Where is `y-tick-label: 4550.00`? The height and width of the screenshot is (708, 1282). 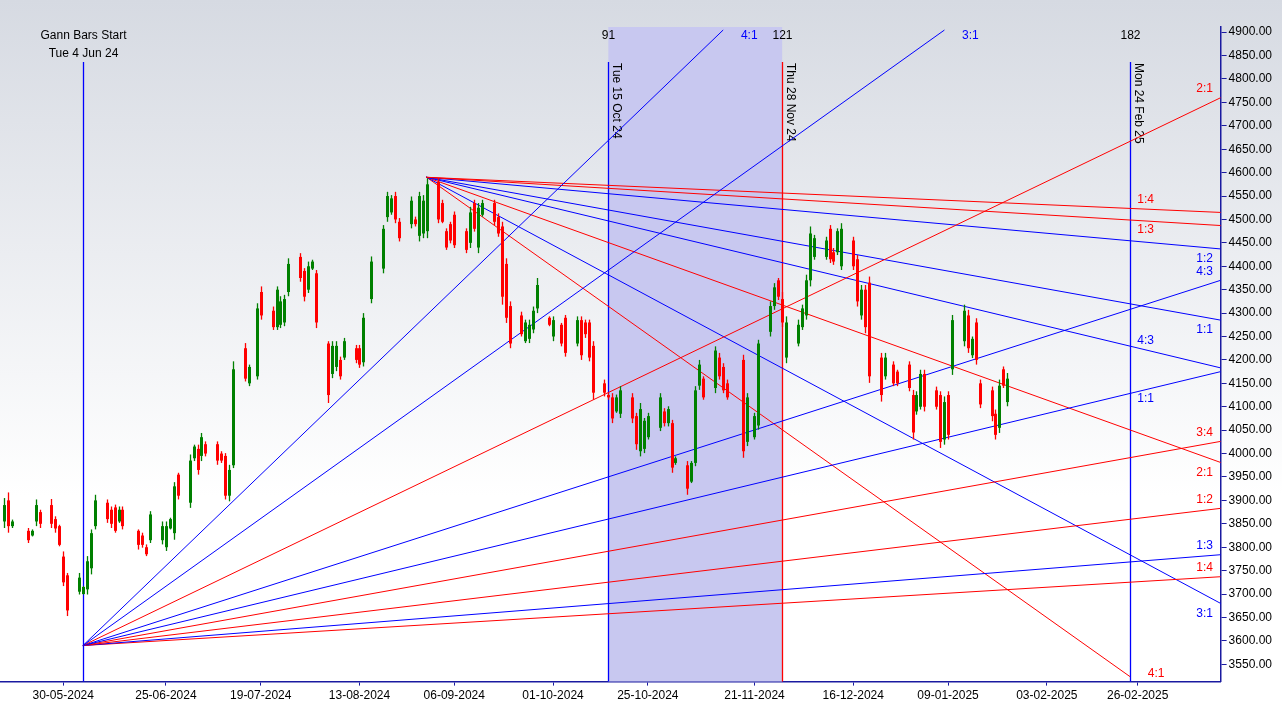 y-tick-label: 4550.00 is located at coordinates (1250, 195).